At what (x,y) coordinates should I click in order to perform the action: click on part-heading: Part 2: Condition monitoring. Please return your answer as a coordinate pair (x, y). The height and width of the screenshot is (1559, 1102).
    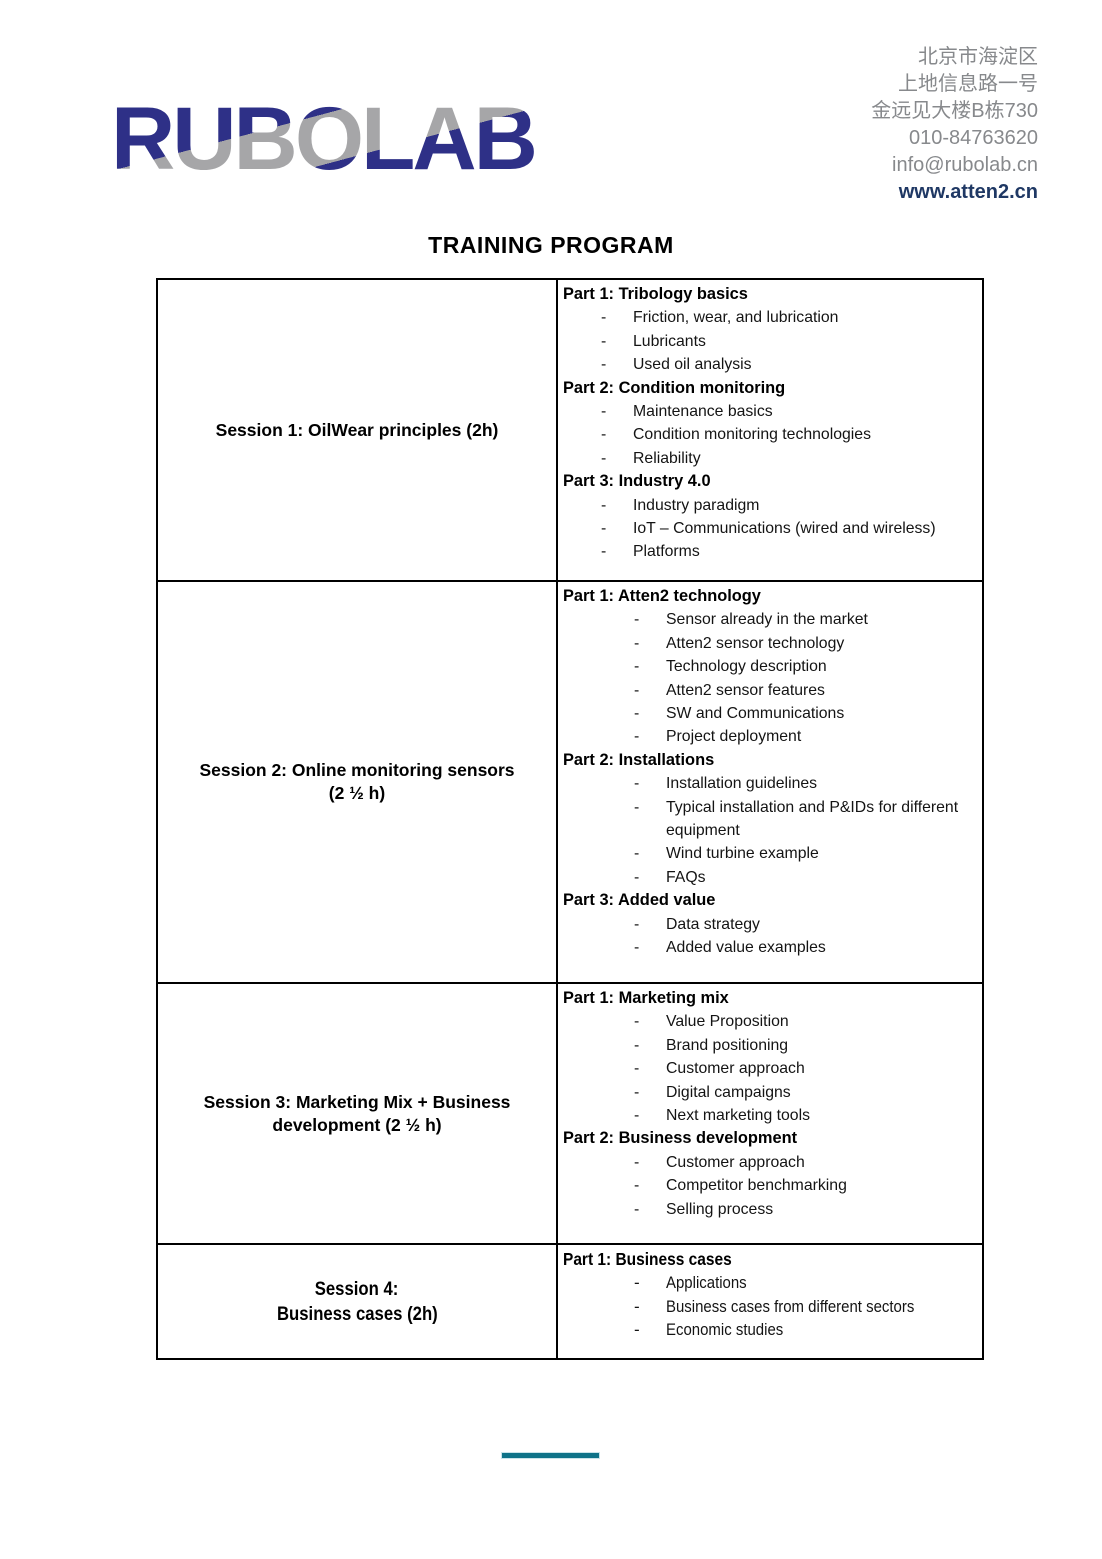
    Looking at the image, I should click on (674, 387).